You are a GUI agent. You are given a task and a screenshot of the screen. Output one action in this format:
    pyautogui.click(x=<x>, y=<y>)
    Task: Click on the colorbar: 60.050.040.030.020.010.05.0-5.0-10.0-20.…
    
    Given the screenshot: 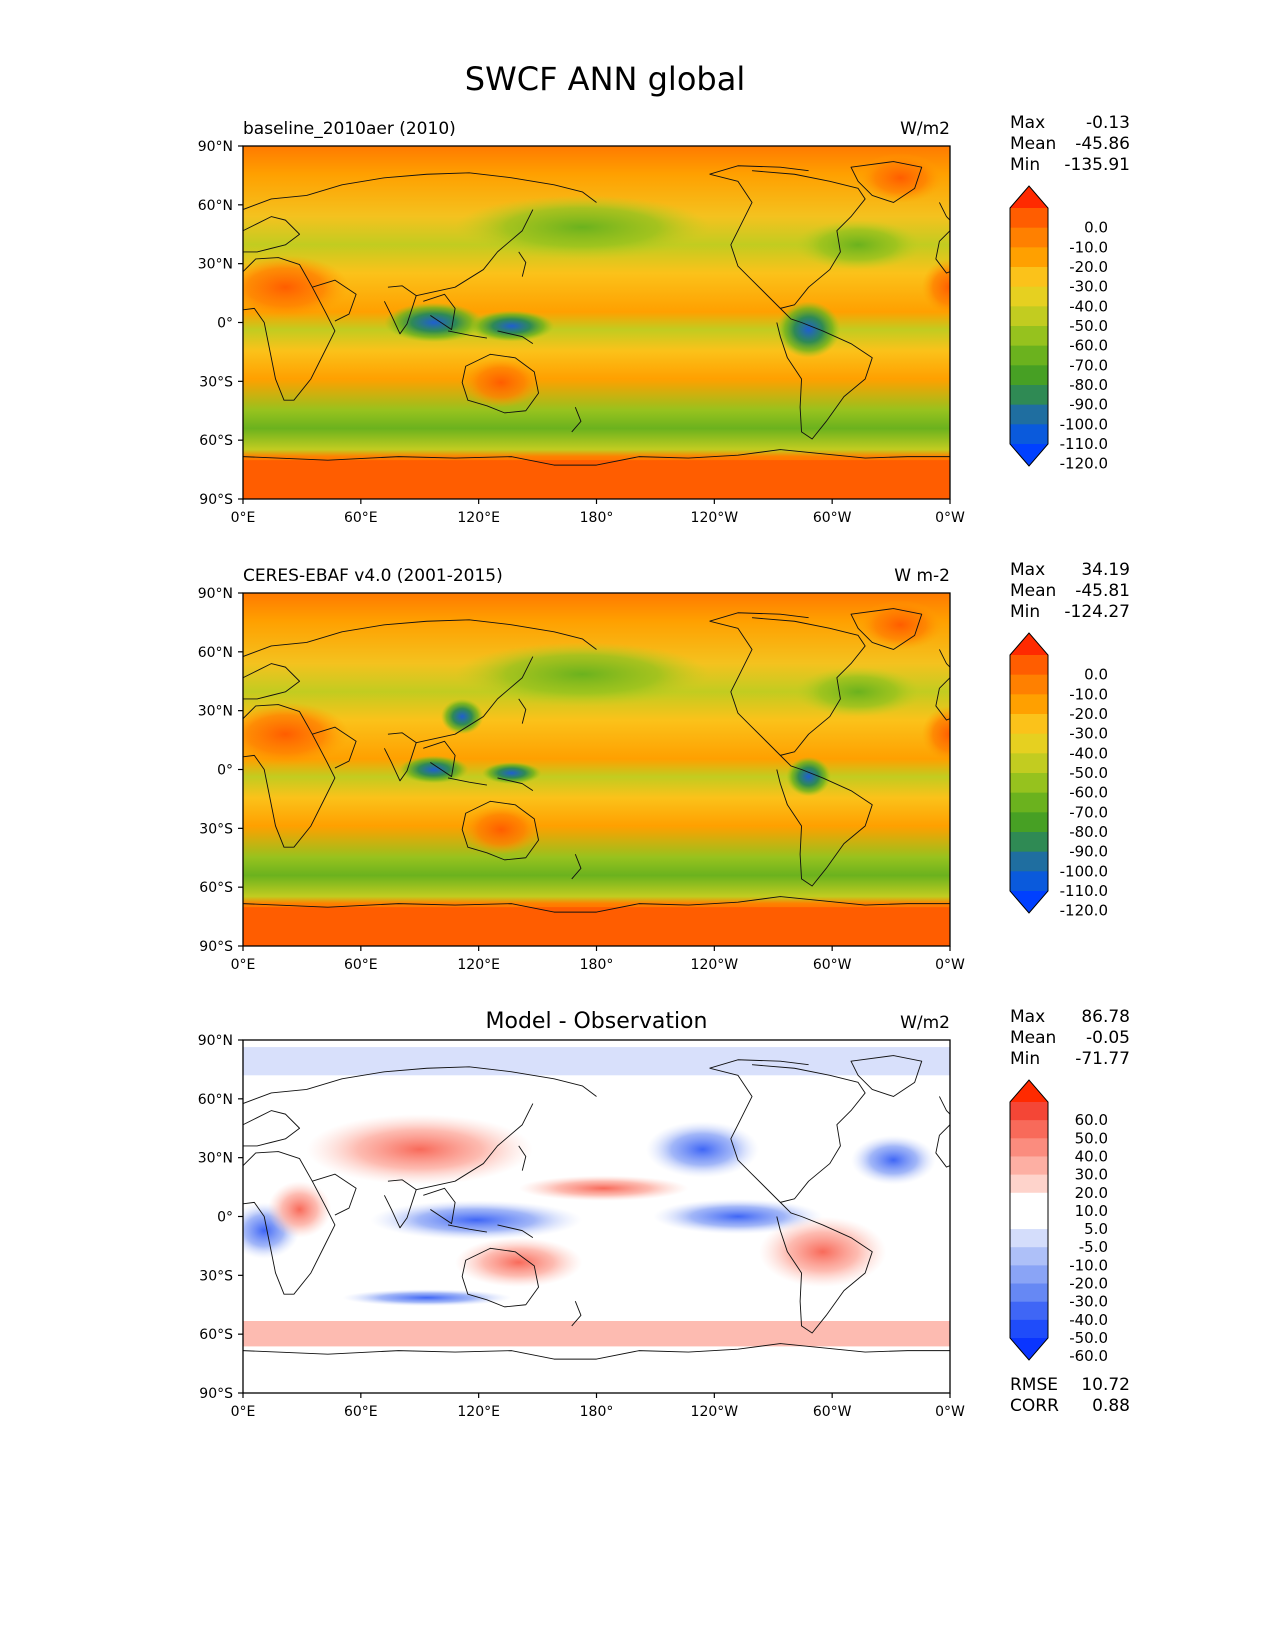 What is the action you would take?
    pyautogui.click(x=1058, y=1222)
    